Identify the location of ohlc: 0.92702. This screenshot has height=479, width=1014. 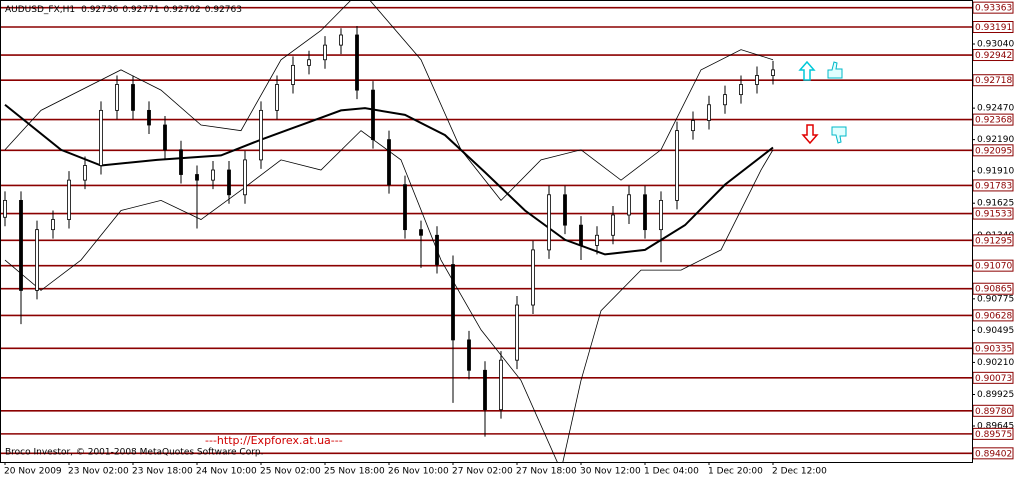
(182, 10).